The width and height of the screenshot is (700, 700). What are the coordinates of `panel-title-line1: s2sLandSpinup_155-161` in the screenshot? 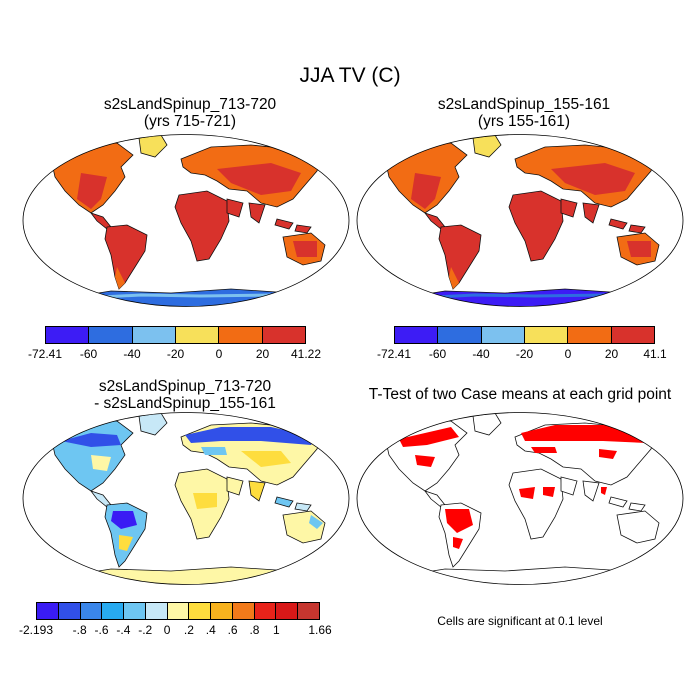 It's located at (524, 104).